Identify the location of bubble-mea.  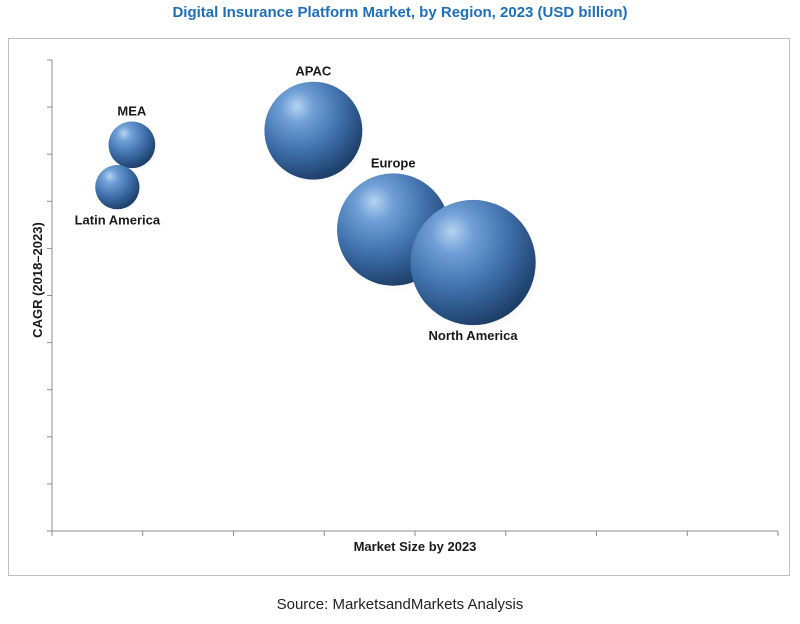
(132, 145).